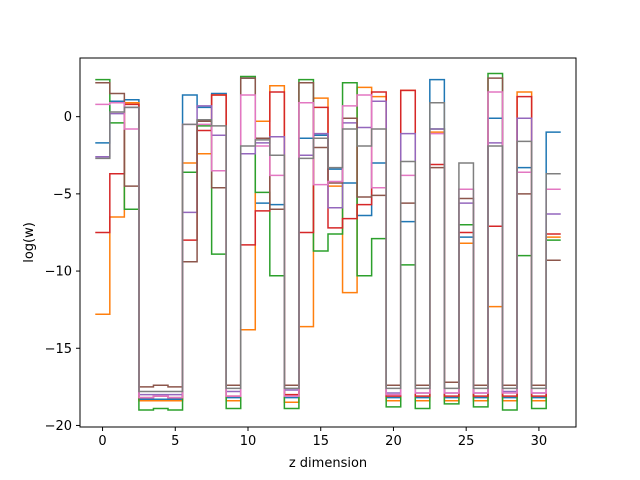 The width and height of the screenshot is (640, 480). What do you see at coordinates (29, 242) in the screenshot?
I see `y-axis-label: log(w)` at bounding box center [29, 242].